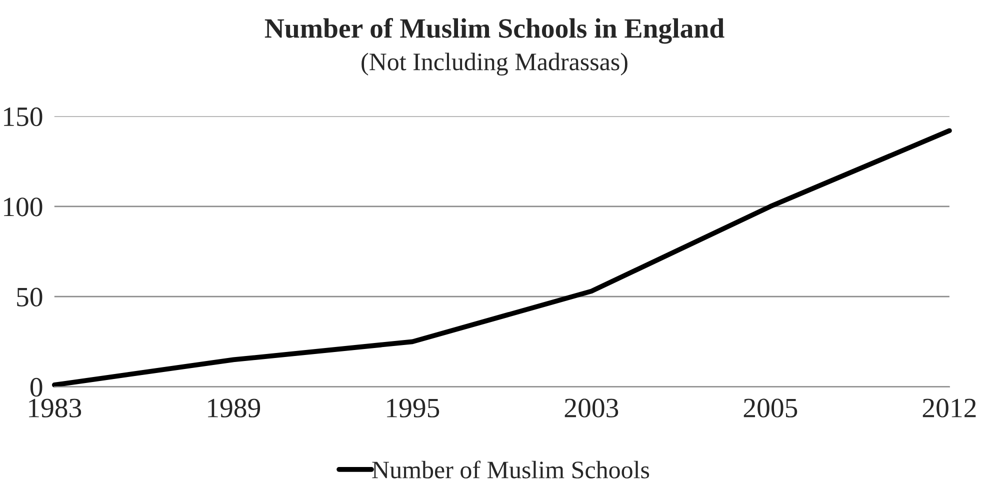  I want to click on legend-label: Number of Muslim Schools, so click(511, 469).